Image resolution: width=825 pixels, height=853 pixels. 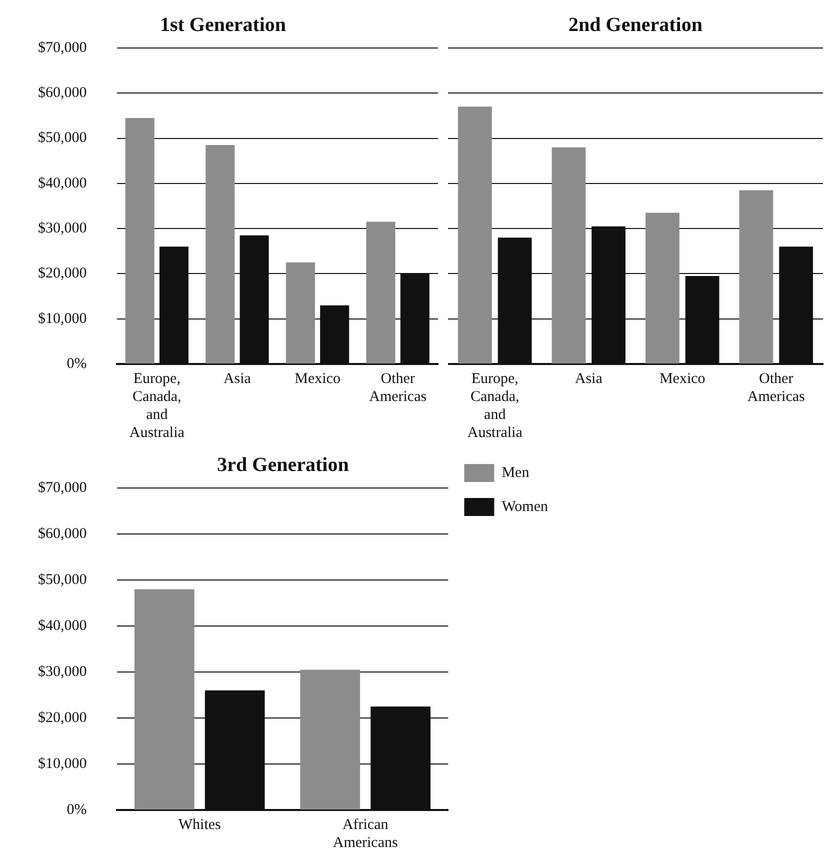 What do you see at coordinates (516, 472) in the screenshot?
I see `legend-label: Men` at bounding box center [516, 472].